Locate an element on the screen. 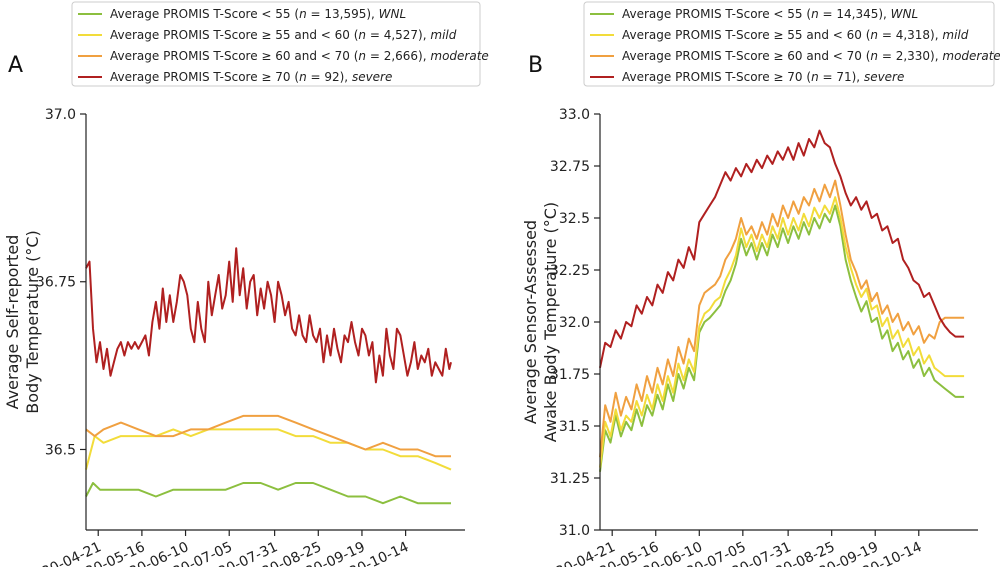  y-tick-label: 31.75 is located at coordinates (570, 375).